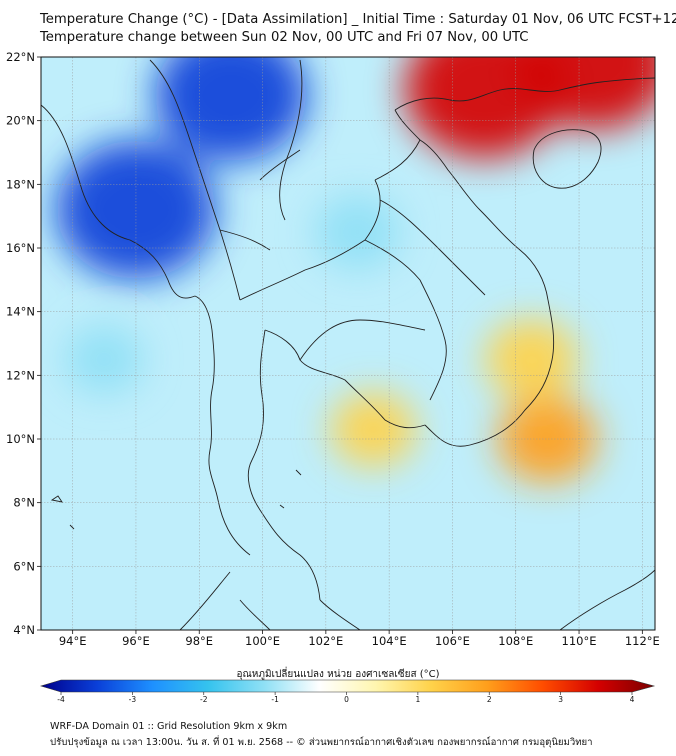 This screenshot has height=756, width=676. Describe the element at coordinates (20, 184) in the screenshot. I see `lat-tick-label: 18°N` at that location.